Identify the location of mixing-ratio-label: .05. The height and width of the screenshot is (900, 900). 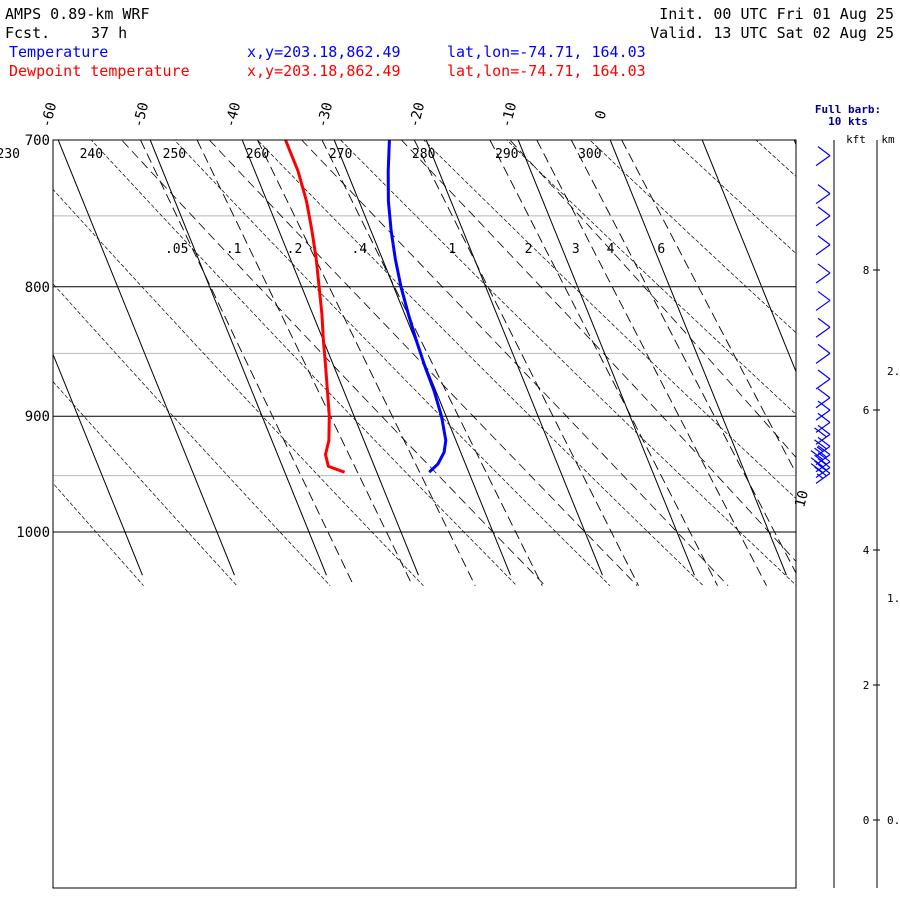
(176, 249).